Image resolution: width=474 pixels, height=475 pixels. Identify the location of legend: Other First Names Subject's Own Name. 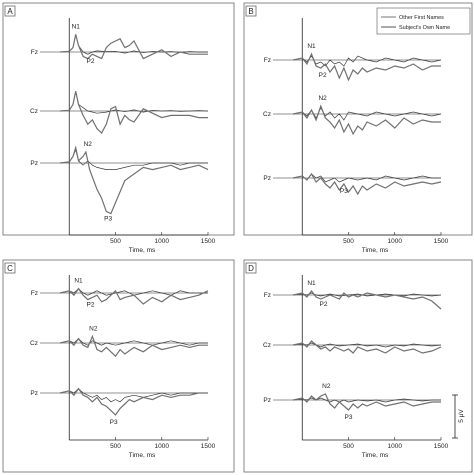
(423, 21).